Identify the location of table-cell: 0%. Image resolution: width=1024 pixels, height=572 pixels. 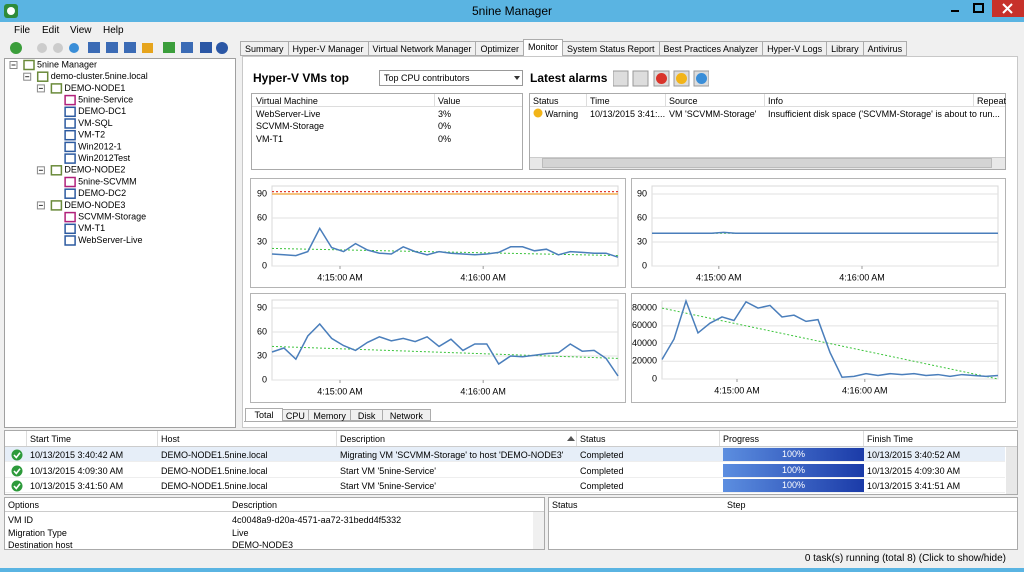
(445, 126).